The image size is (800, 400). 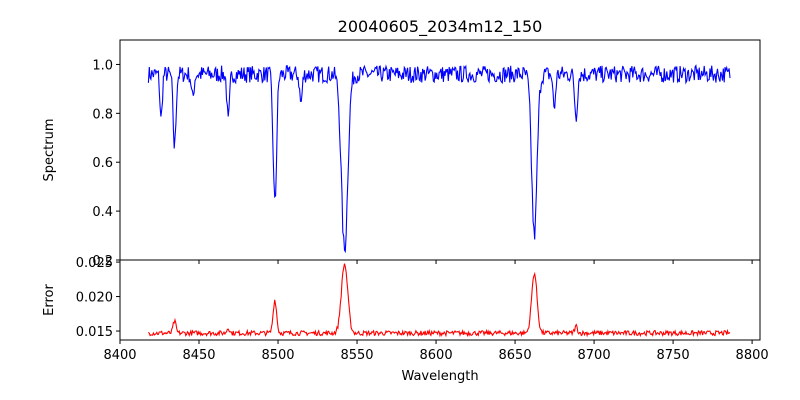 I want to click on spectrum-y-axis-label: Spectrum, so click(x=49, y=150).